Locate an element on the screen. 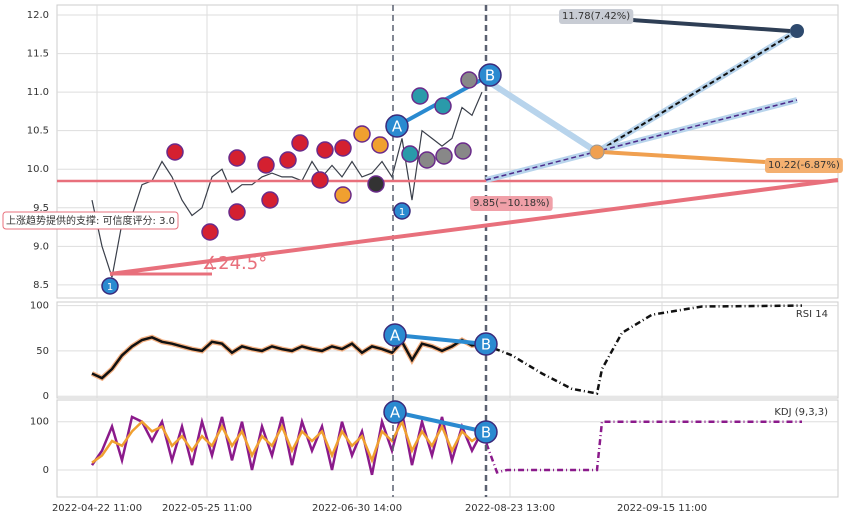 This screenshot has width=845, height=520. x-tick-label: 2022-08-23 13:00 is located at coordinates (510, 508).